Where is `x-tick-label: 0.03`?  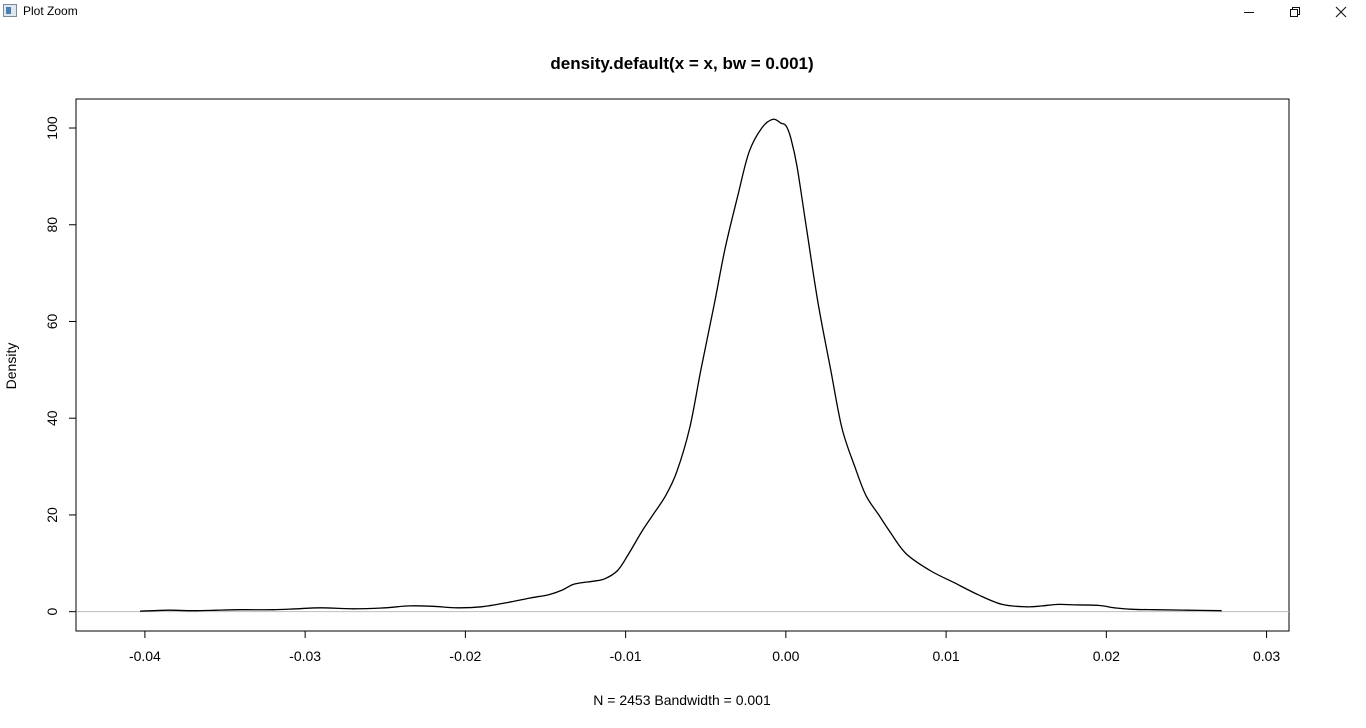
x-tick-label: 0.03 is located at coordinates (1266, 656).